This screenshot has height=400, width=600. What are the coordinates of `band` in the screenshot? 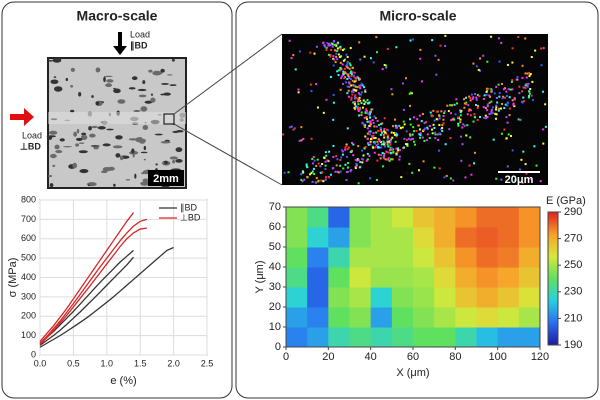 It's located at (117, 118).